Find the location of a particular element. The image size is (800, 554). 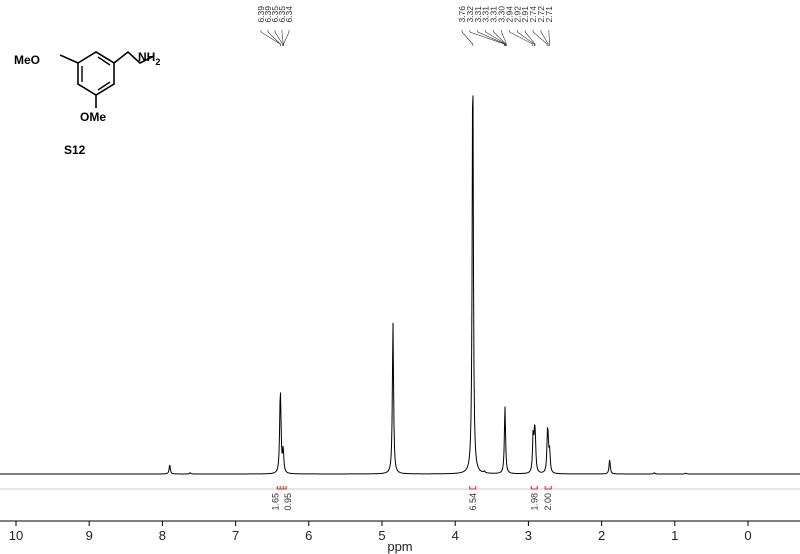

integral-value-label: 2.00 is located at coordinates (548, 502).